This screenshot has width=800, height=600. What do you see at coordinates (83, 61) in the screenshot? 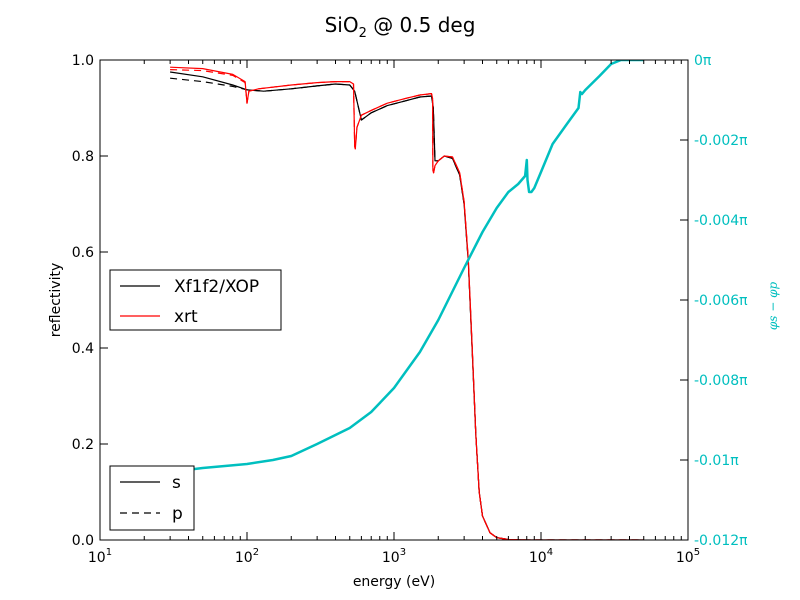
I see `y-tick-label: 1.0` at bounding box center [83, 61].